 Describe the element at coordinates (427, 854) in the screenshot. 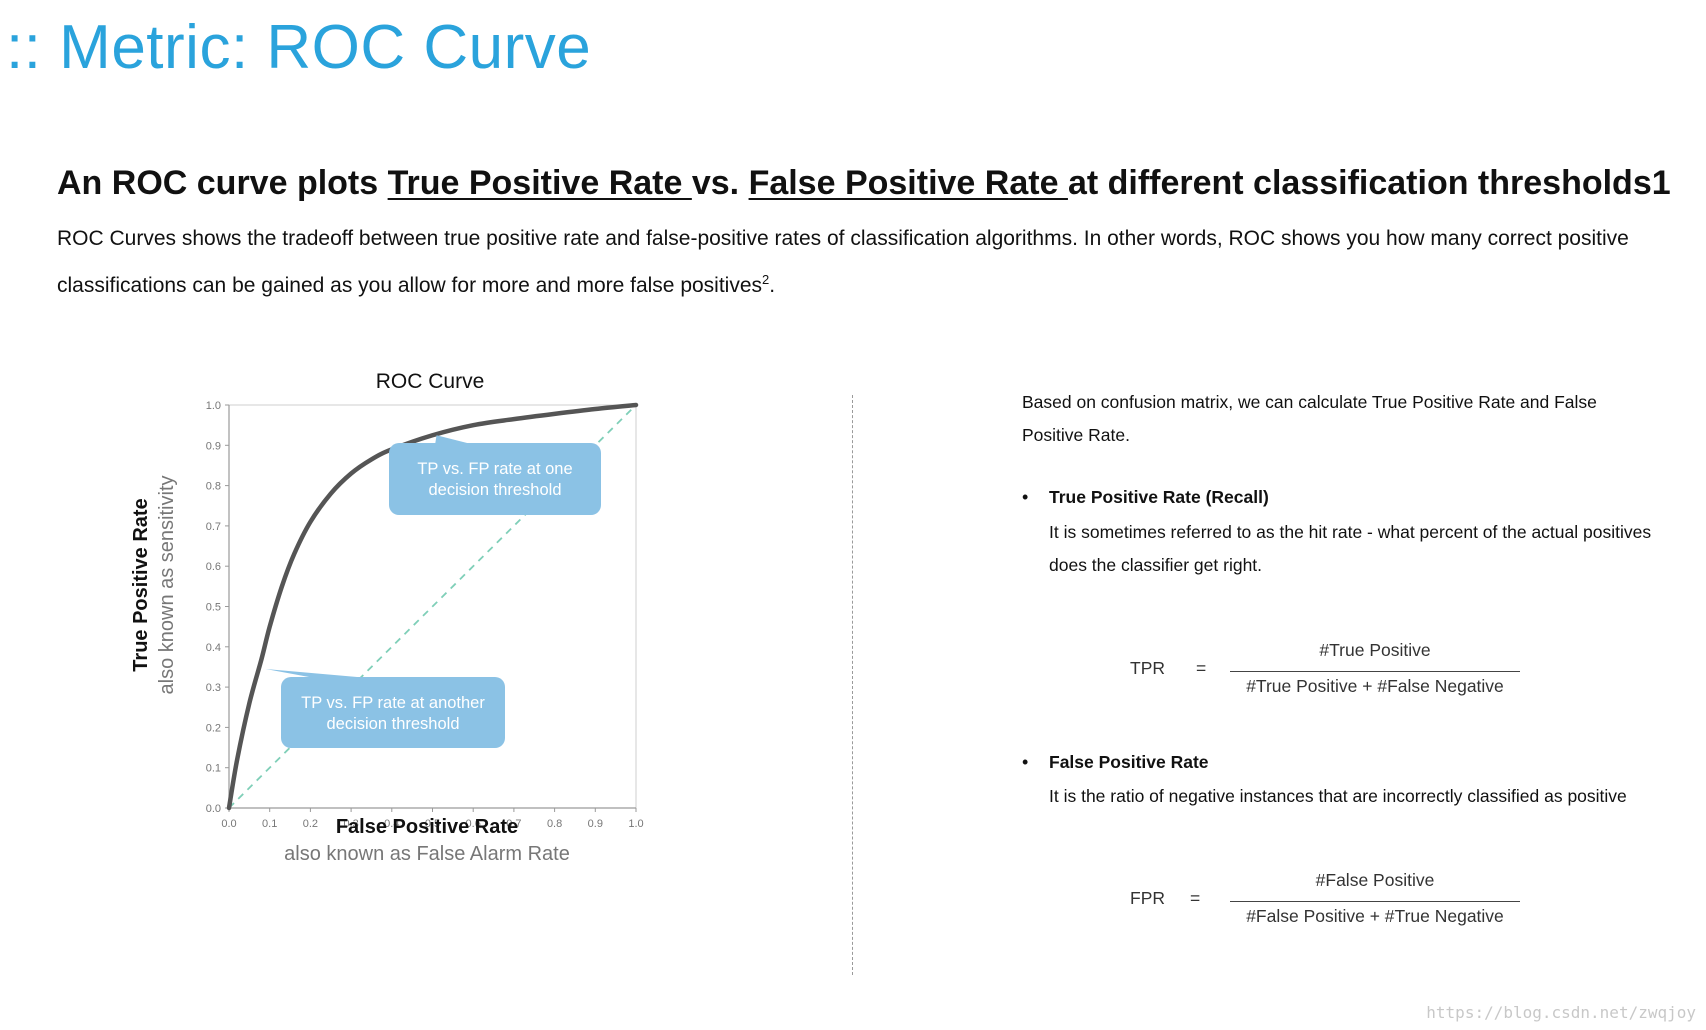

I see `x-axis-sublabel: also known as False Alarm Rate` at that location.